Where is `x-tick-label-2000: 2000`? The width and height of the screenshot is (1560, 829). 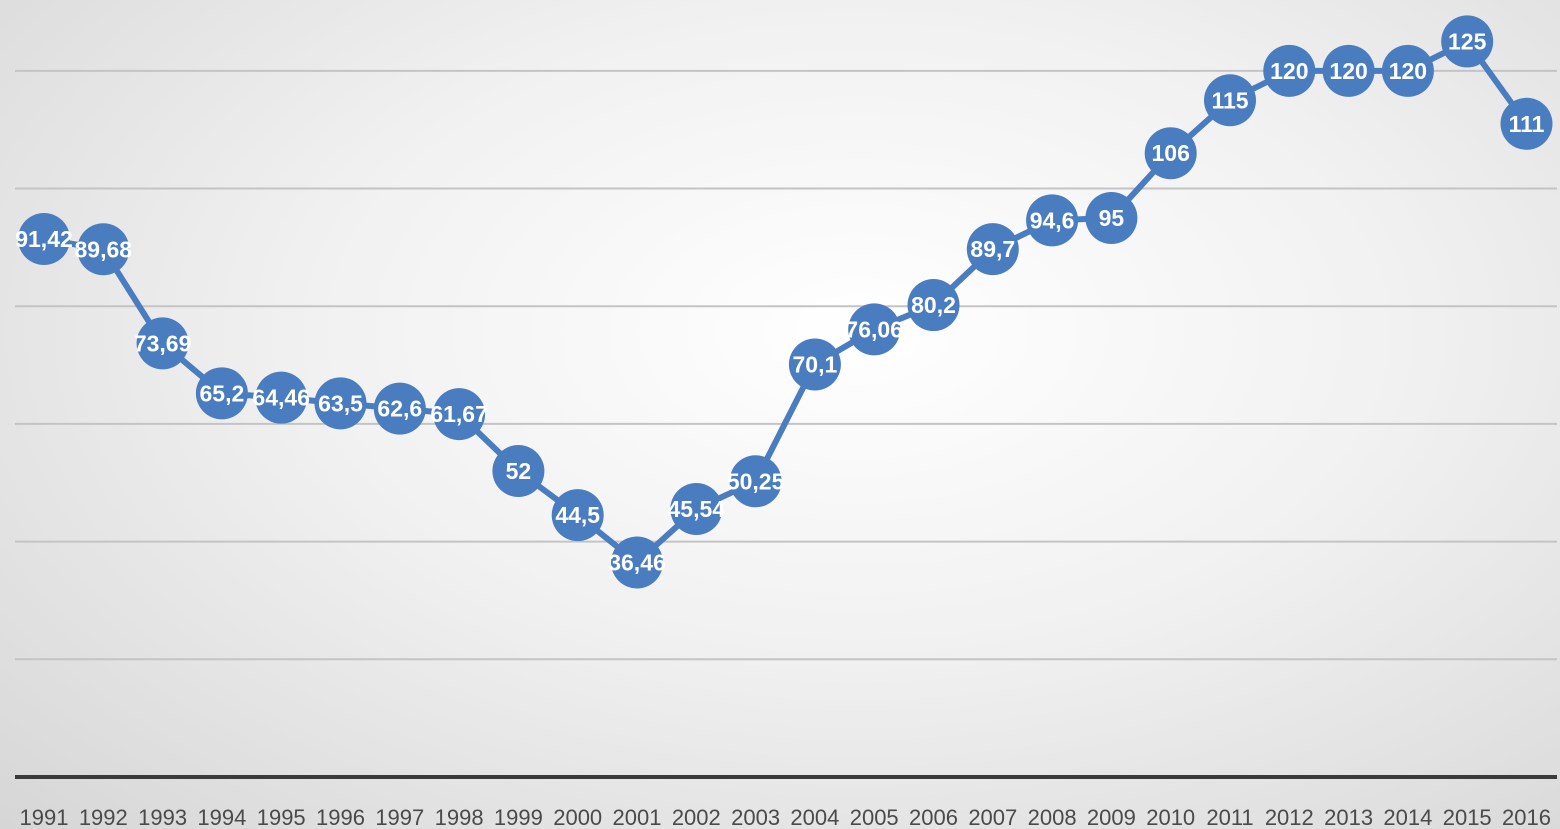
x-tick-label-2000: 2000 is located at coordinates (577, 817).